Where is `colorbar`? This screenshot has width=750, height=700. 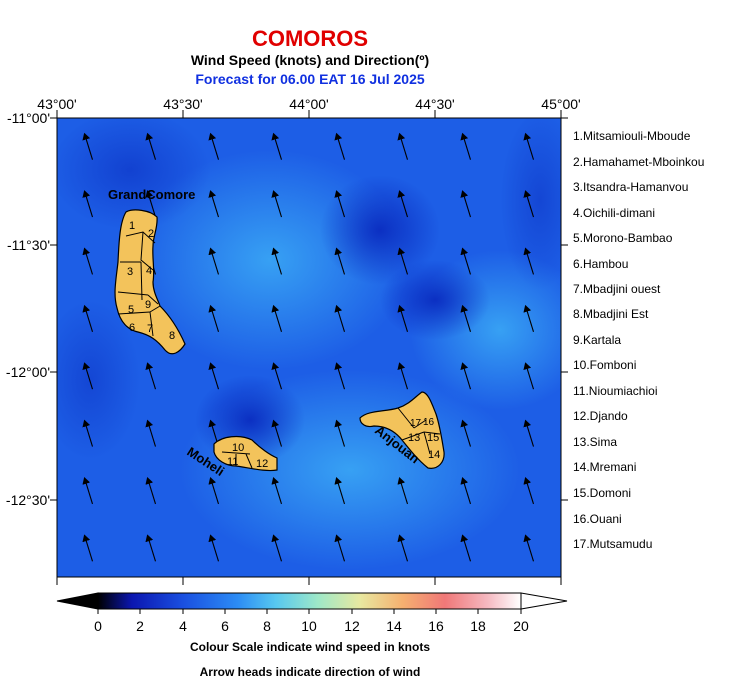
colorbar is located at coordinates (312, 603).